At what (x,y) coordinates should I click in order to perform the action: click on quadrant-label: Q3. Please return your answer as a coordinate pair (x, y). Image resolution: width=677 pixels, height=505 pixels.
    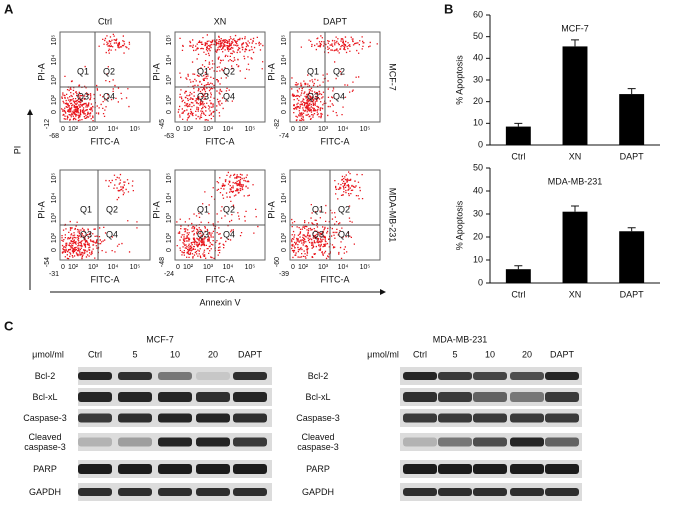
    Looking at the image, I should click on (86, 234).